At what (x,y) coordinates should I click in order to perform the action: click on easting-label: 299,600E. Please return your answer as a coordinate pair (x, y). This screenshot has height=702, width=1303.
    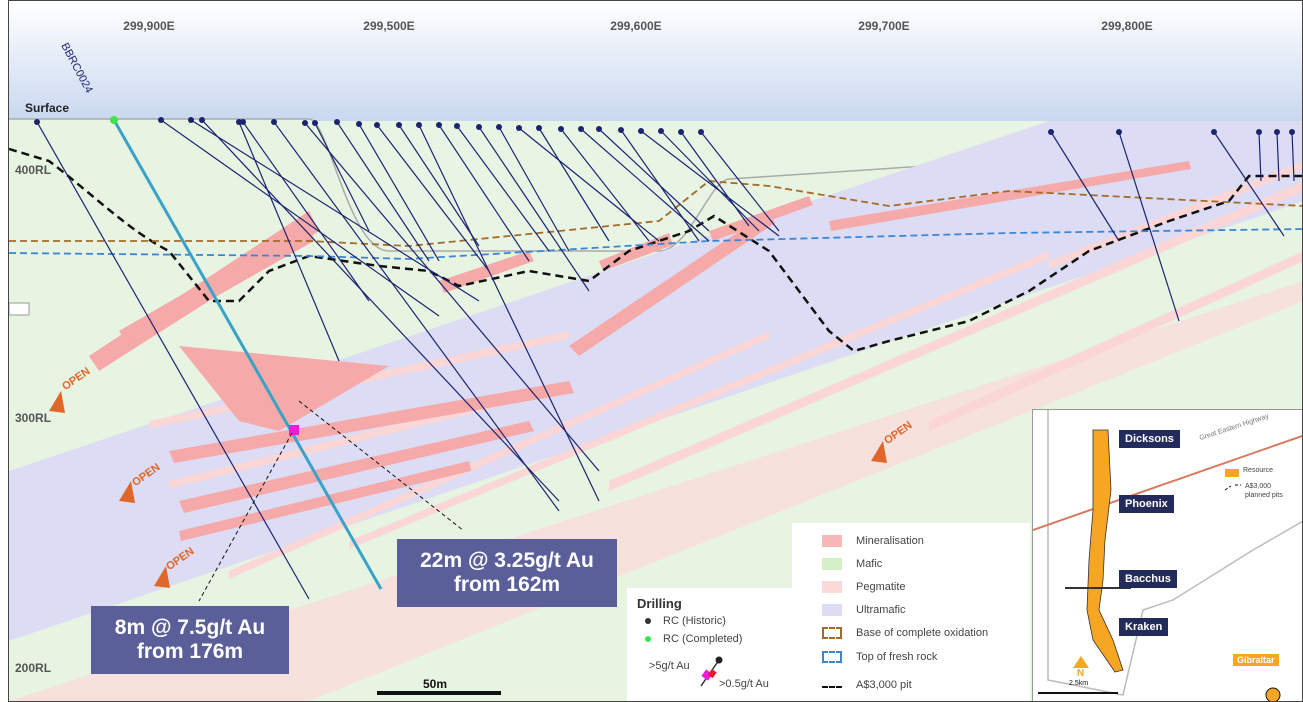
    Looking at the image, I should click on (636, 26).